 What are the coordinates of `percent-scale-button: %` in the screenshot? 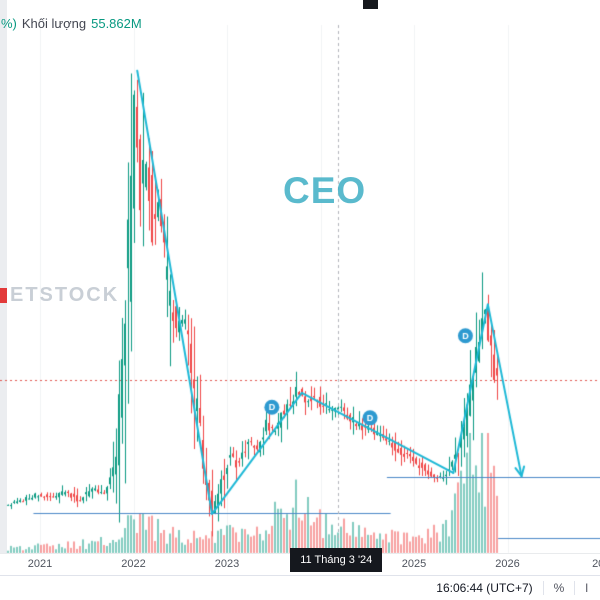 It's located at (559, 588).